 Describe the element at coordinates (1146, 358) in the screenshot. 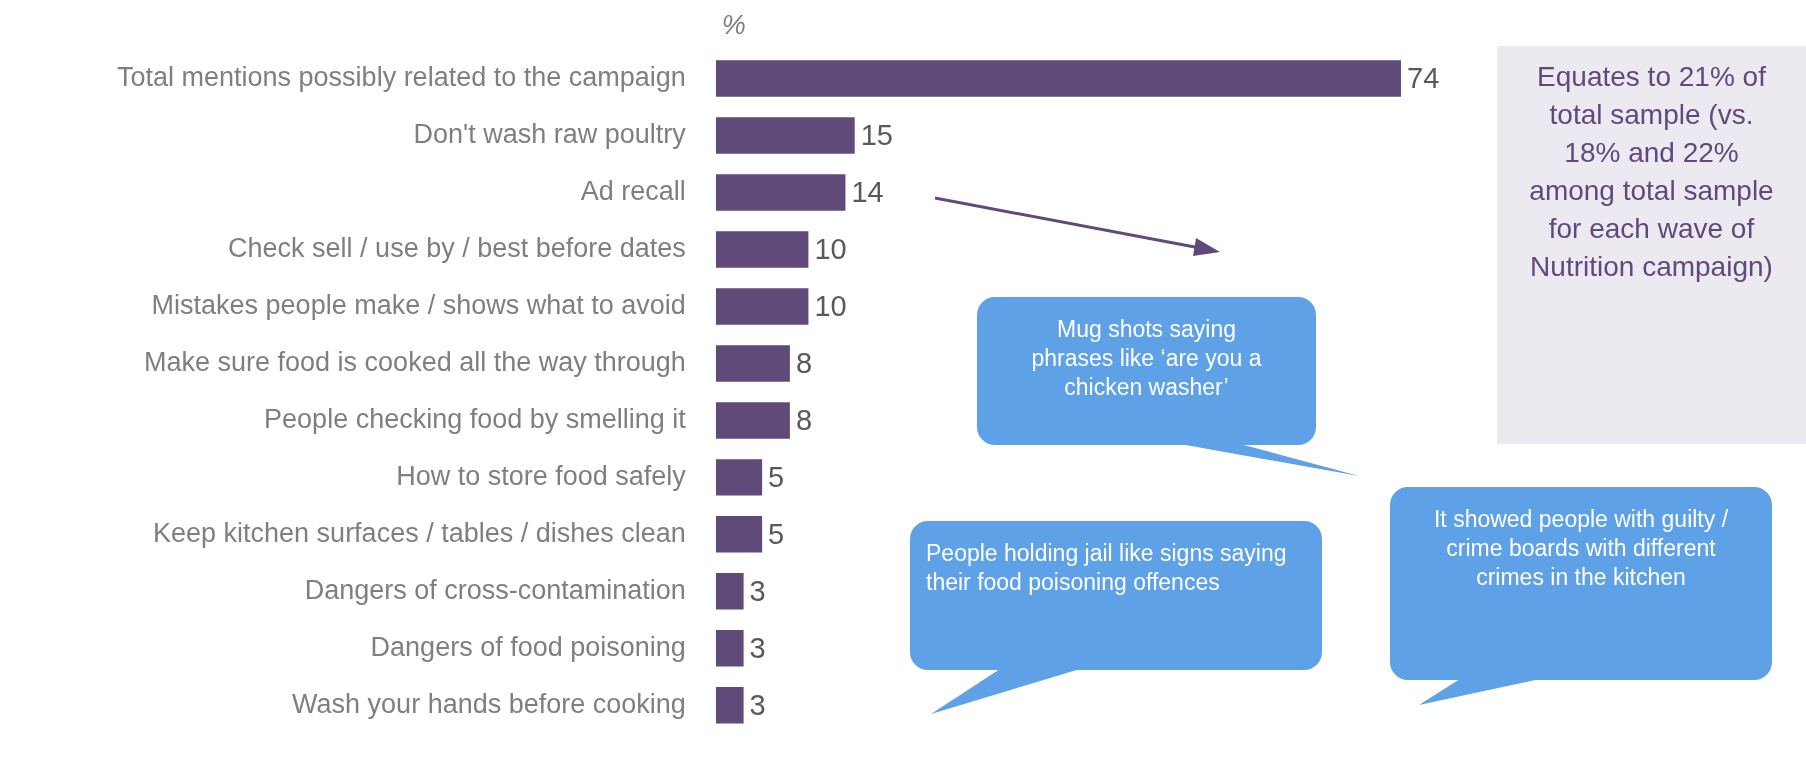

I see `annotation: Mug shots saying phrases like ‘are you a chicken washer’` at that location.